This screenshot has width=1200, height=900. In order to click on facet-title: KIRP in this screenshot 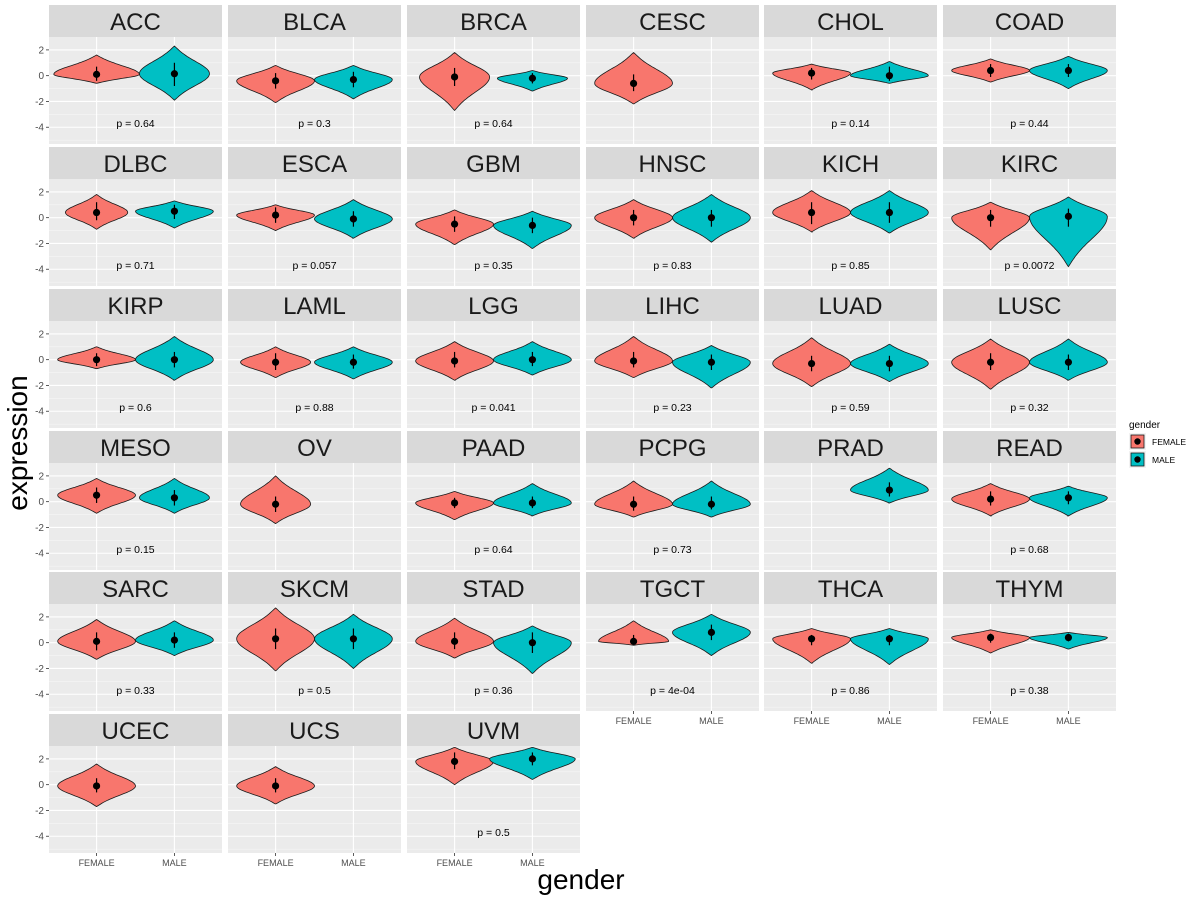, I will do `click(135, 306)`.